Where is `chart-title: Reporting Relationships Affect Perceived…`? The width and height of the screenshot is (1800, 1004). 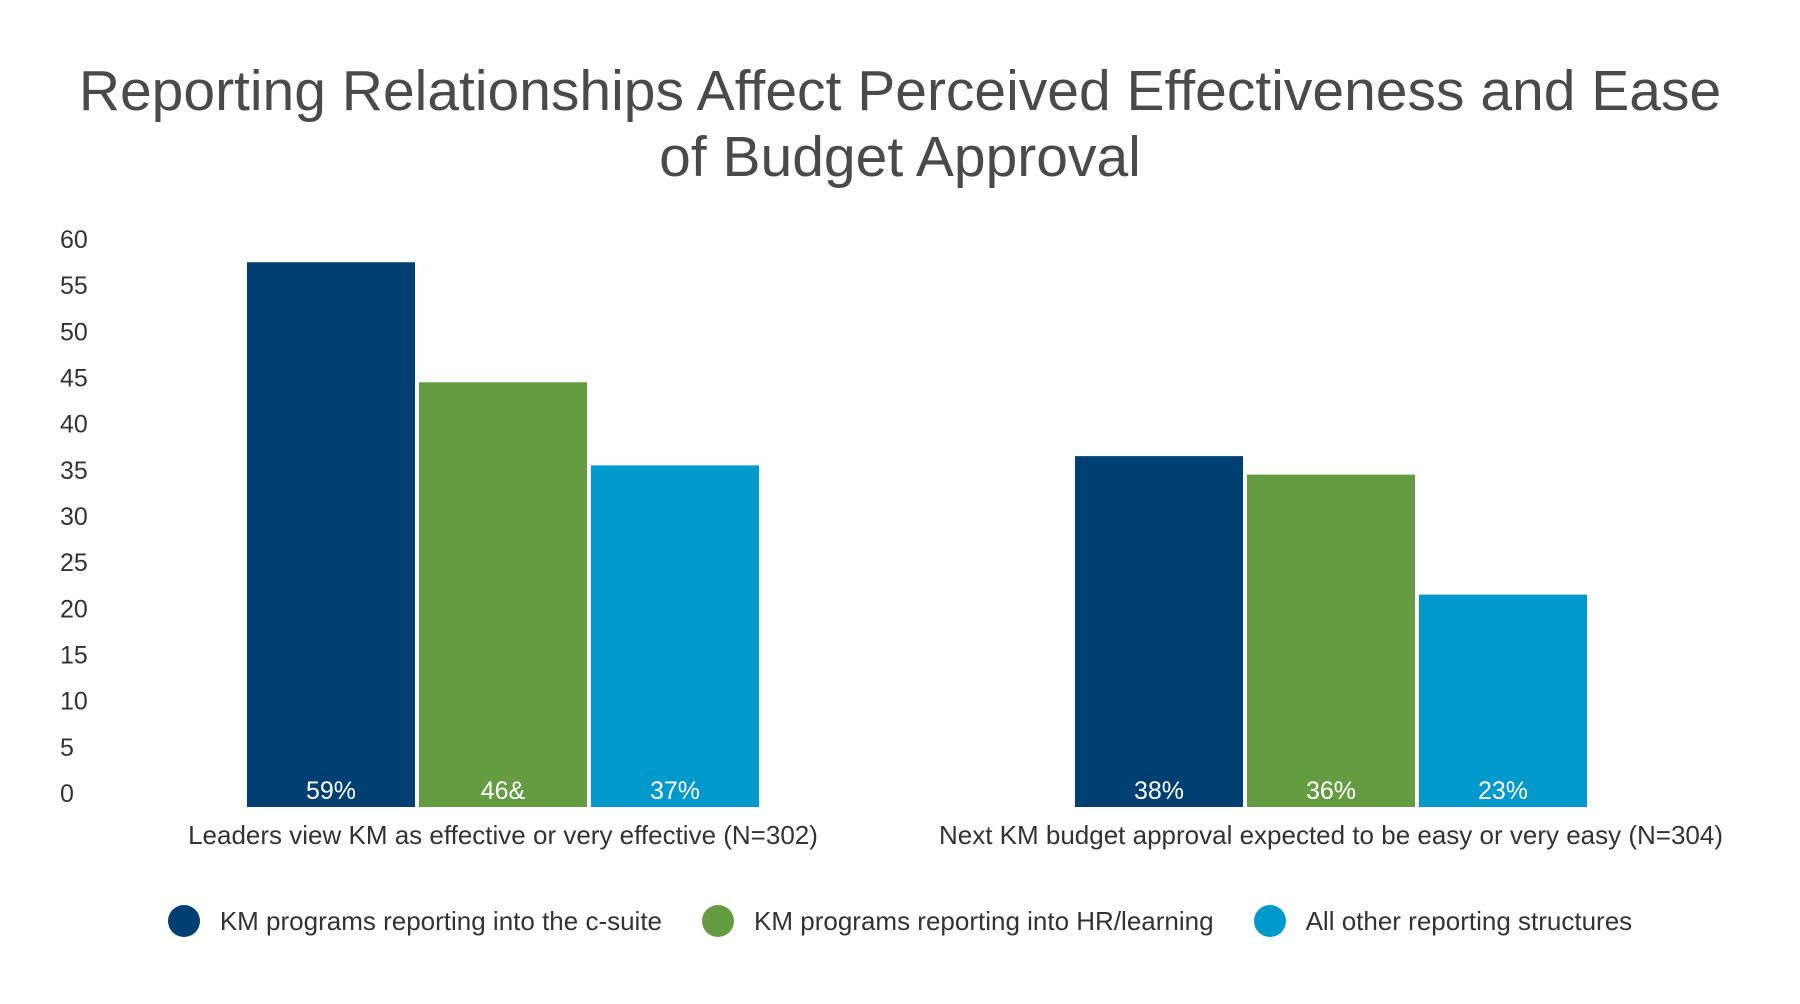
chart-title: Reporting Relationships Affect Perceived… is located at coordinates (900, 124).